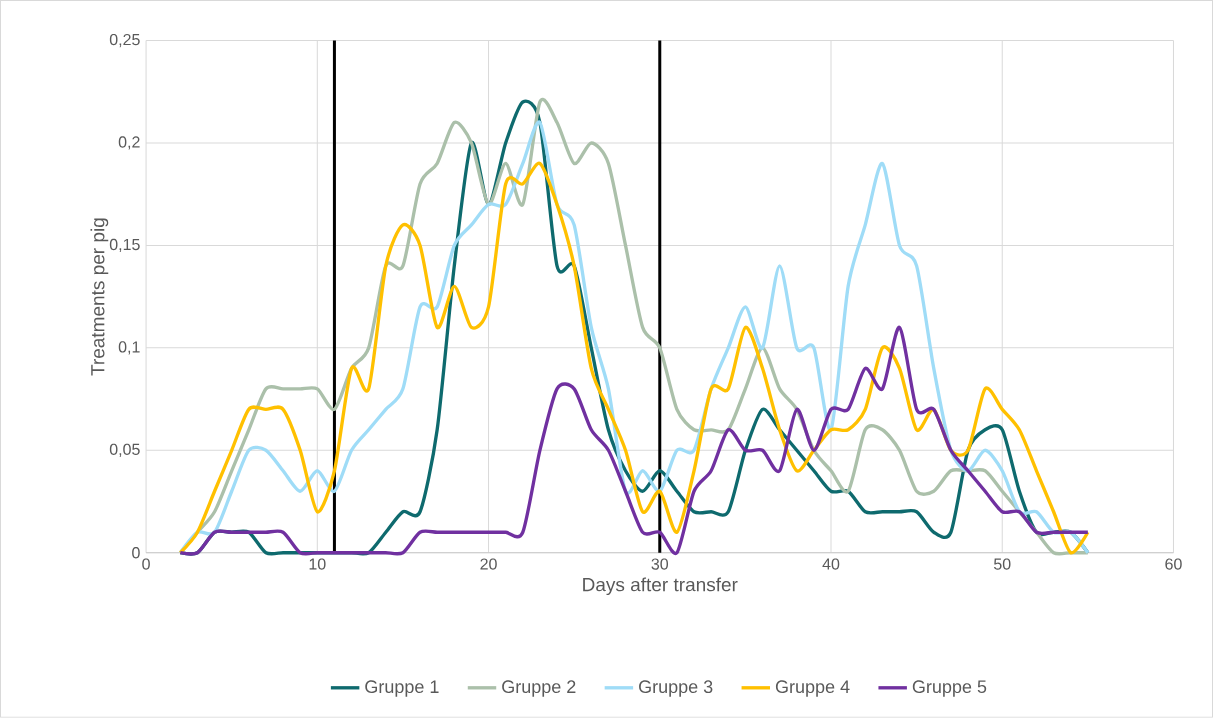  I want to click on y-tick-label: 0,1, so click(129, 348).